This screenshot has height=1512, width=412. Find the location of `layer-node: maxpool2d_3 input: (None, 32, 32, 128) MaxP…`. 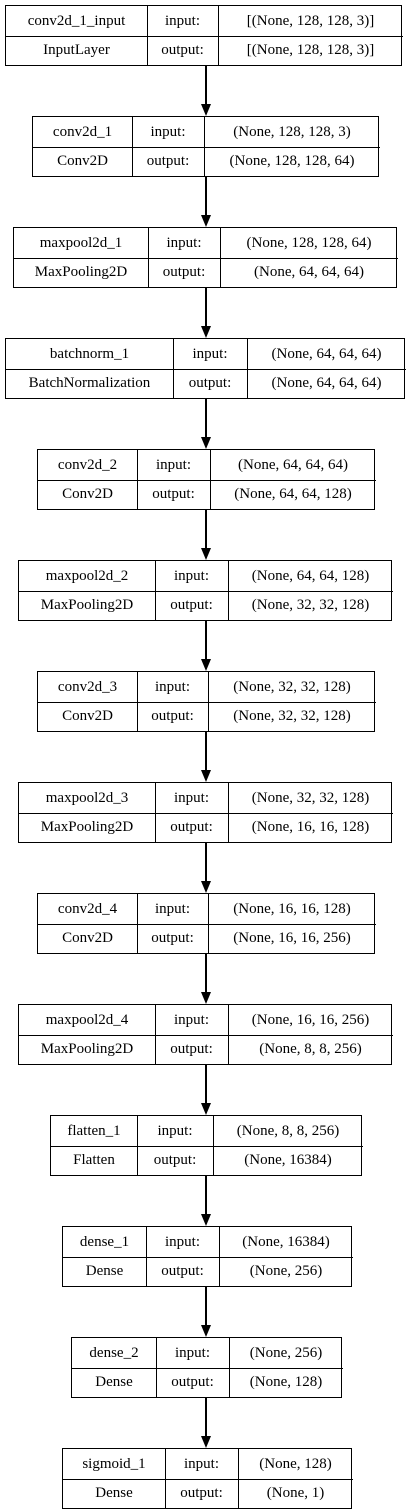

layer-node: maxpool2d_3 input: (None, 32, 32, 128) MaxP… is located at coordinates (205, 812).